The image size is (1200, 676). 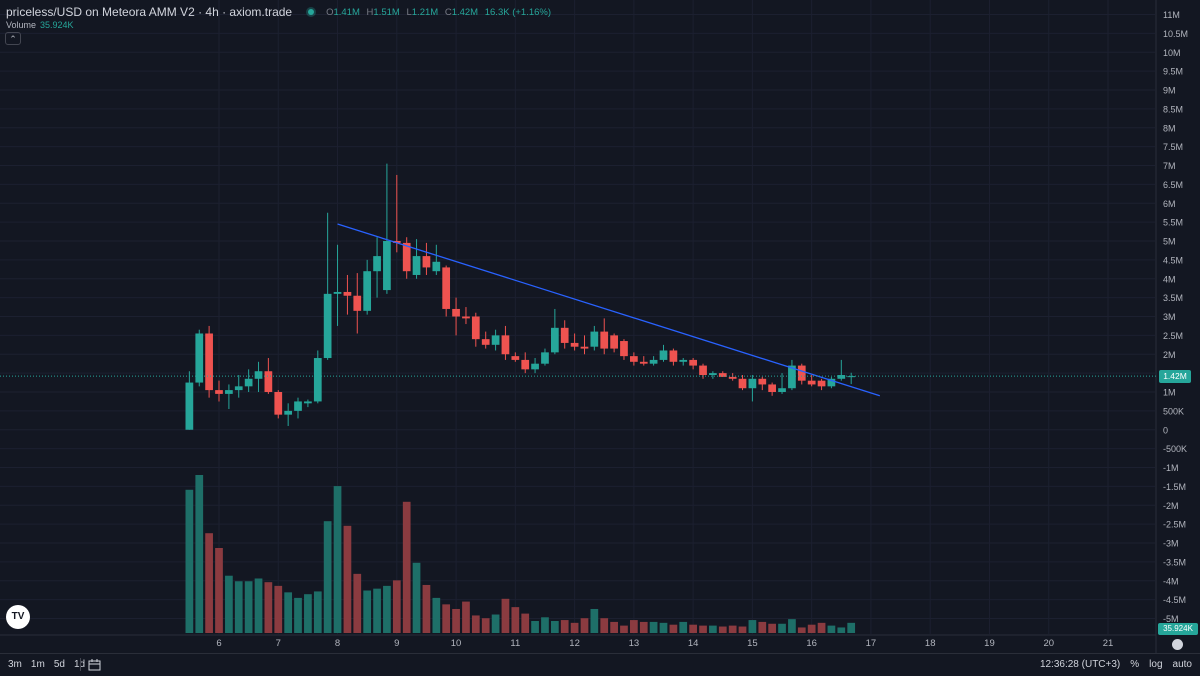 I want to click on trendline-layer, so click(x=609, y=310).